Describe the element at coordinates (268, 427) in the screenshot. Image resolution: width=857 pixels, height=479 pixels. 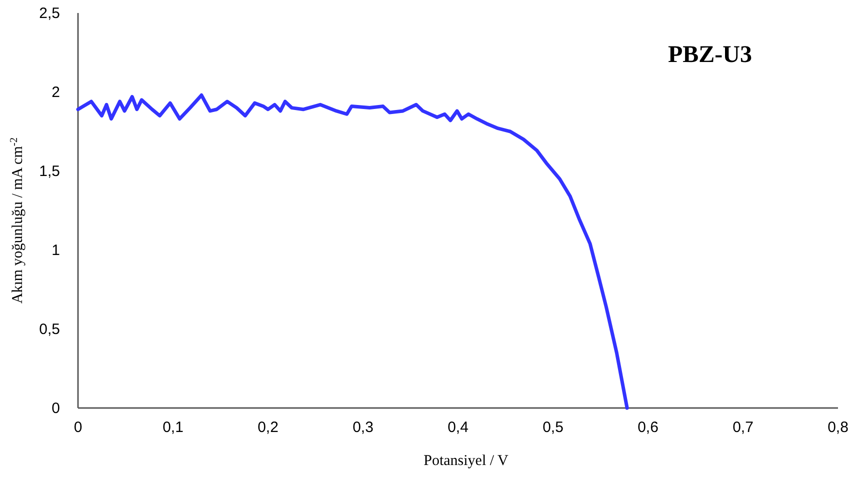
I see `x-tick-label: 0,2` at that location.